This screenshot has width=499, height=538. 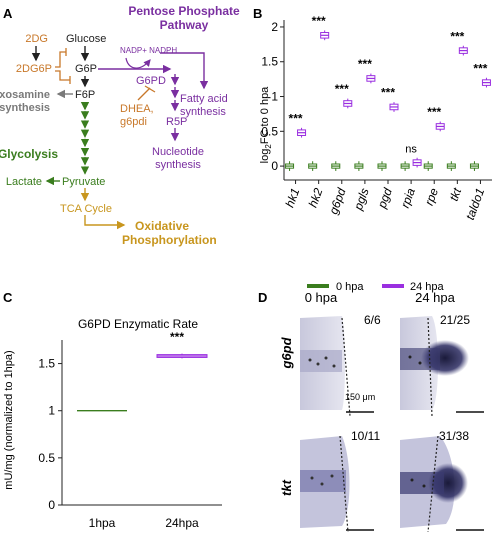 I want to click on tick-label-c-y: 0.5, so click(x=46, y=458).